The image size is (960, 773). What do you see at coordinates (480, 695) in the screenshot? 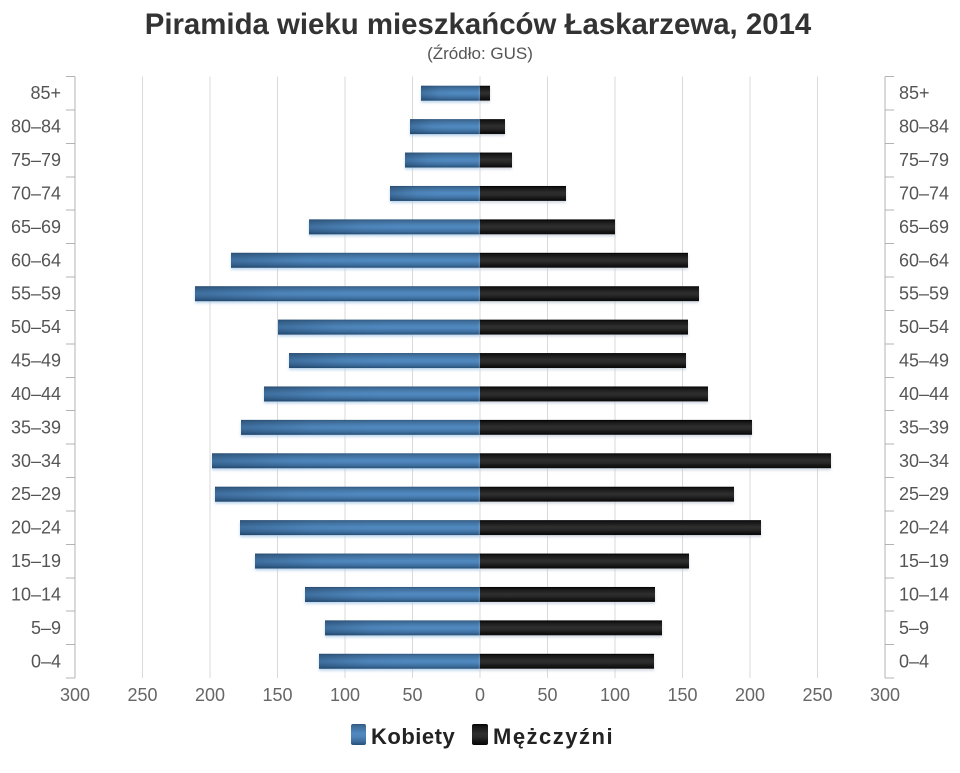
I see `svg-text: 0` at bounding box center [480, 695].